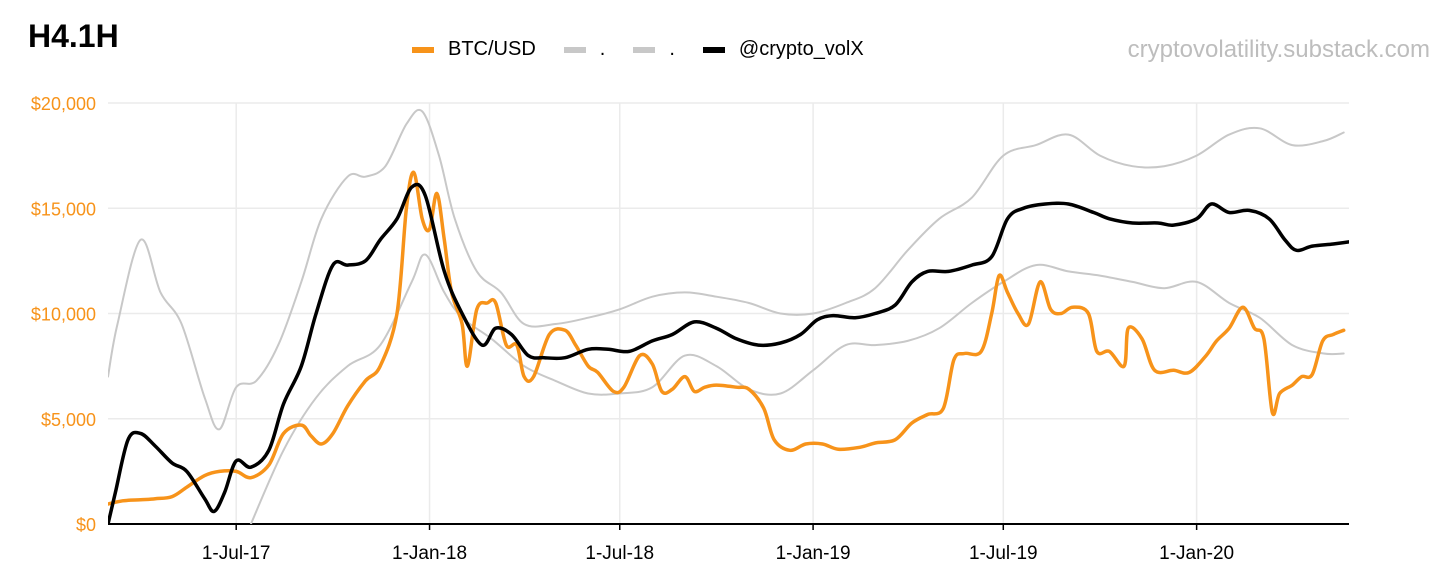 Image resolution: width=1456 pixels, height=584 pixels. Describe the element at coordinates (68, 420) in the screenshot. I see `y-tick-label: $5,000` at that location.